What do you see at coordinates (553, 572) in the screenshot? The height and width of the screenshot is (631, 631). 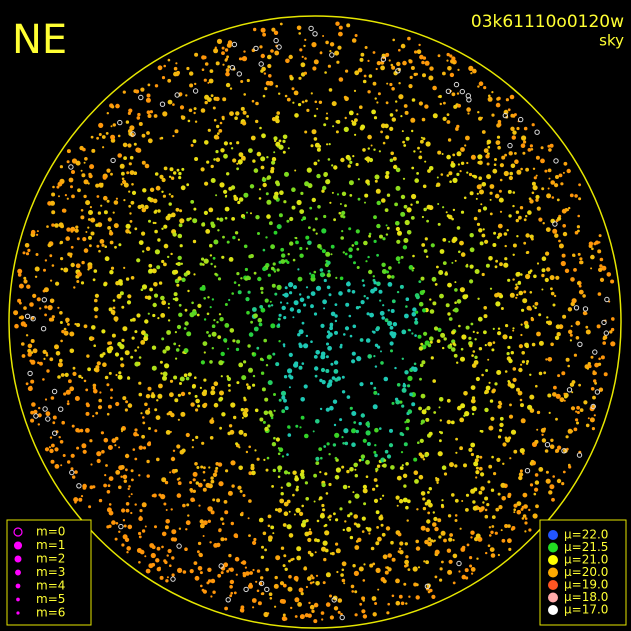 I see `brightness-symbol` at bounding box center [553, 572].